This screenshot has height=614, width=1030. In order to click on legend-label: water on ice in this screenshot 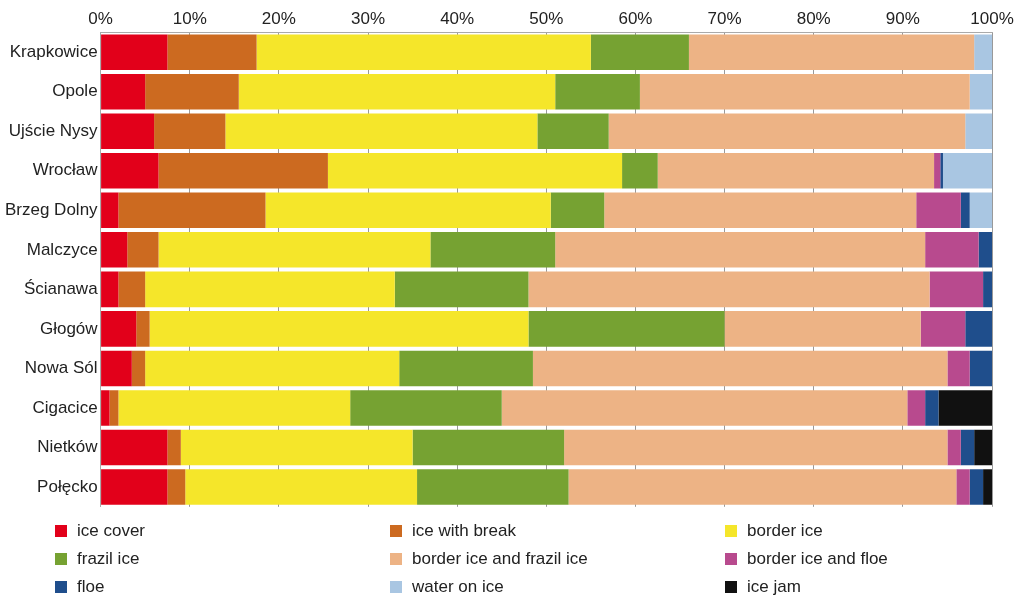, I will do `click(458, 587)`.